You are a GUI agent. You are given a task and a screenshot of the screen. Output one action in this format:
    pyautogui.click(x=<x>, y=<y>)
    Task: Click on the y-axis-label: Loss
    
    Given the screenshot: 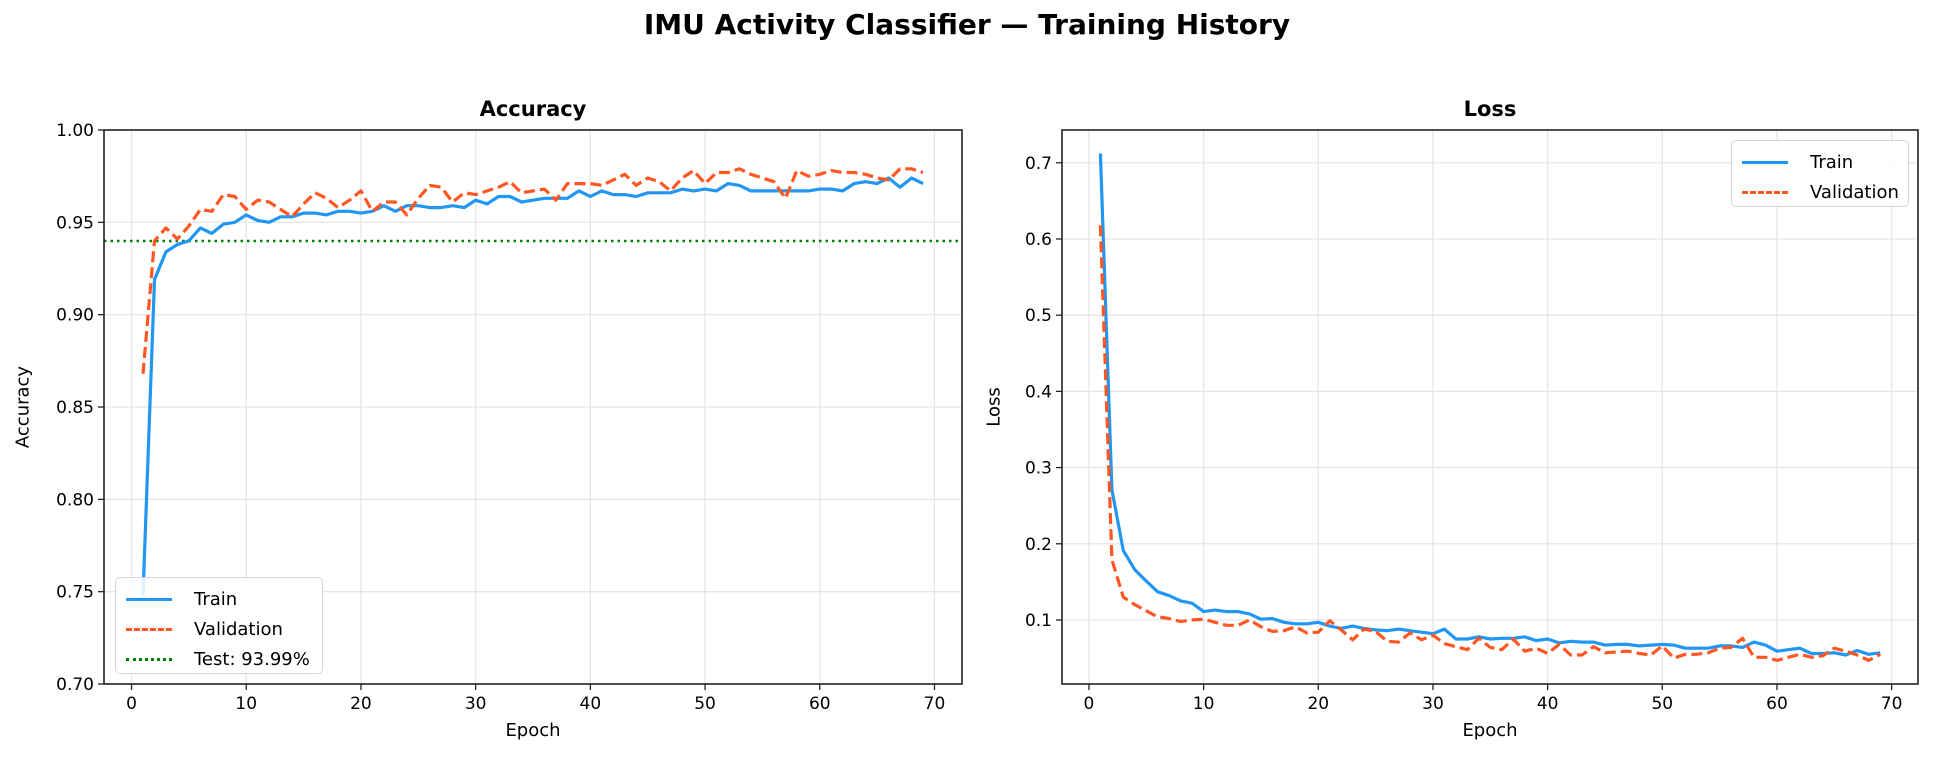 What is the action you would take?
    pyautogui.click(x=994, y=406)
    